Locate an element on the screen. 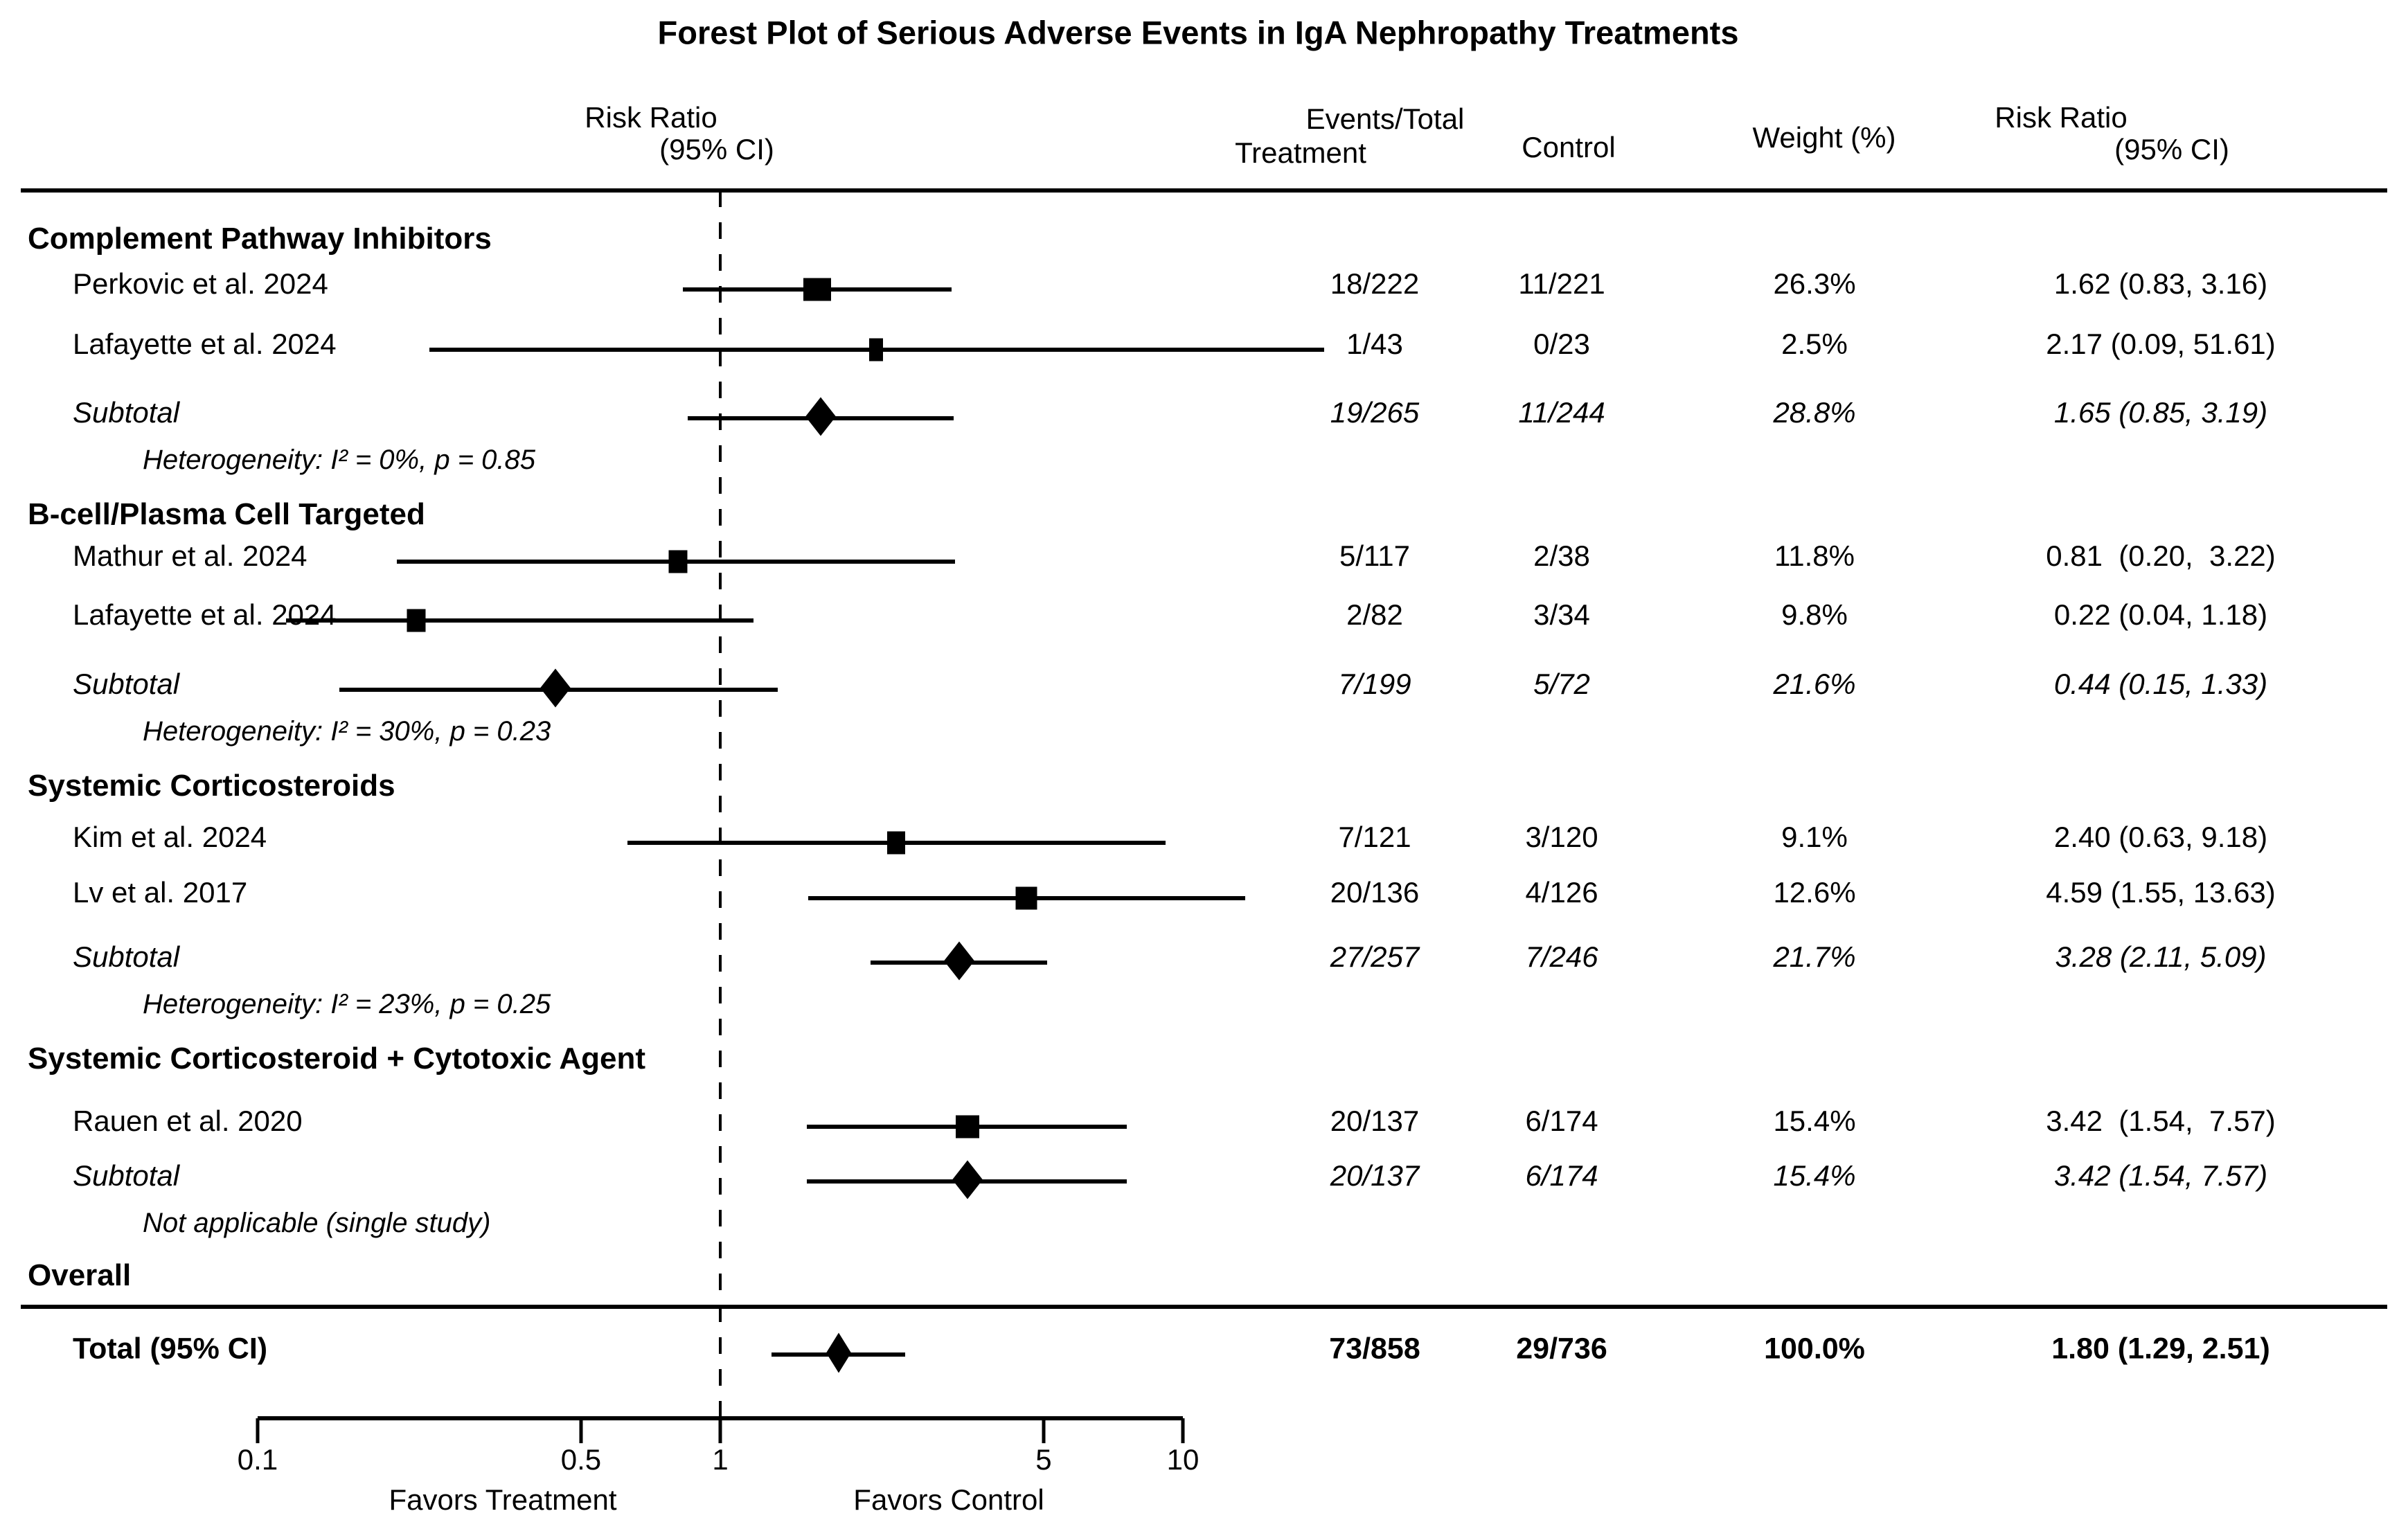 The height and width of the screenshot is (1518, 2408). x-axis-tick-label: 10 is located at coordinates (1183, 1459).